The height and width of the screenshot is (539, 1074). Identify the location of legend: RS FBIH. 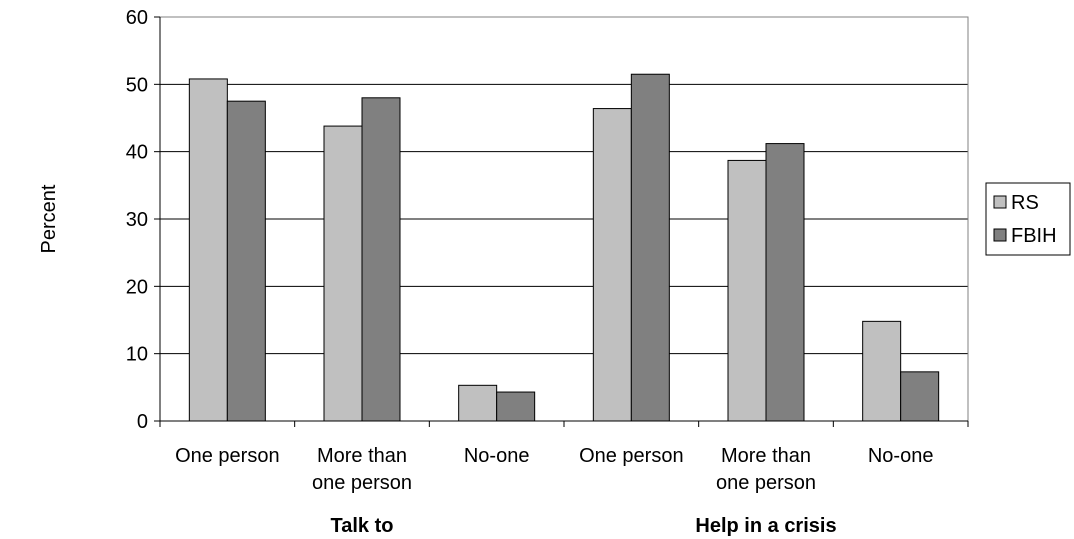
(1028, 219).